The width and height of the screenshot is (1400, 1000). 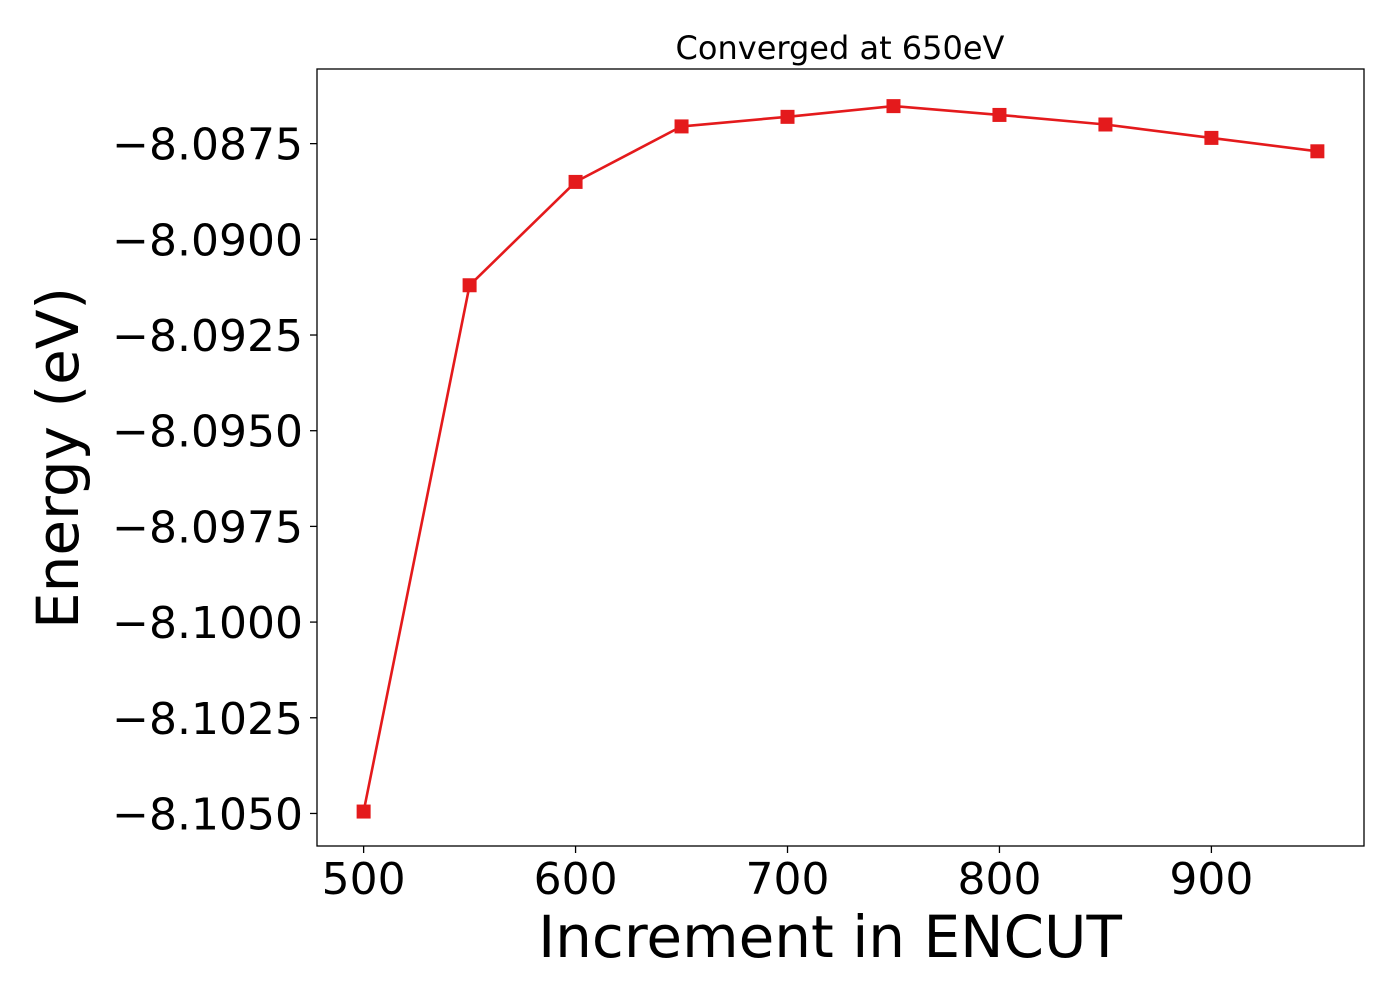 What do you see at coordinates (207, 814) in the screenshot?
I see `y-tick-label: −8.1050` at bounding box center [207, 814].